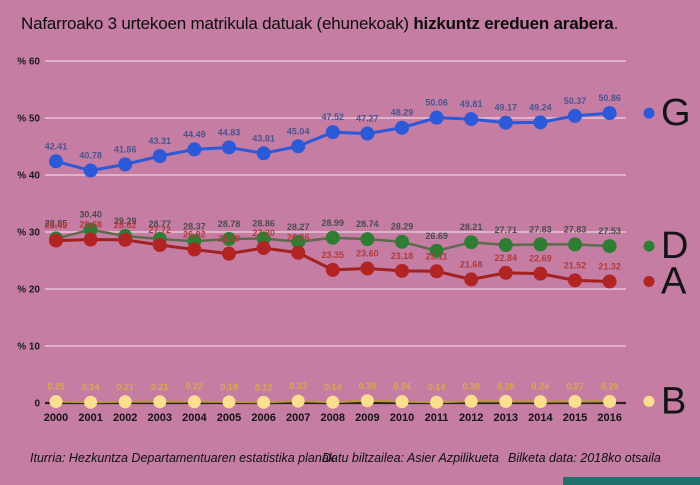  I want to click on series-A-value-label: 21.32, so click(609, 266).